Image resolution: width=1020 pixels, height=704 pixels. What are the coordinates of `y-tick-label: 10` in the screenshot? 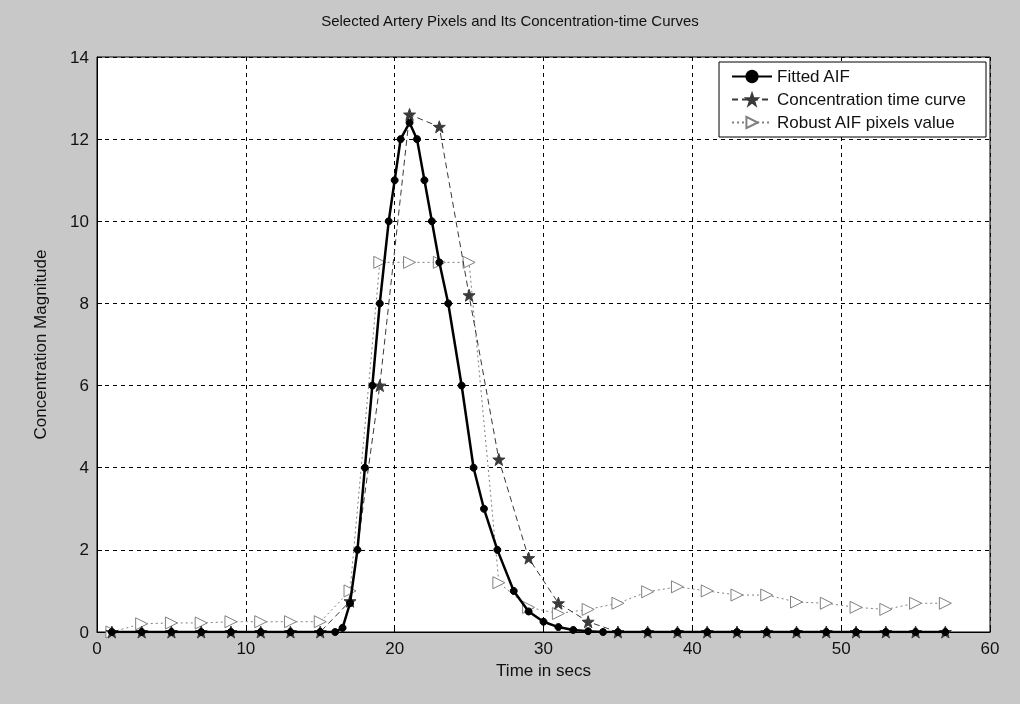 It's located at (79, 221).